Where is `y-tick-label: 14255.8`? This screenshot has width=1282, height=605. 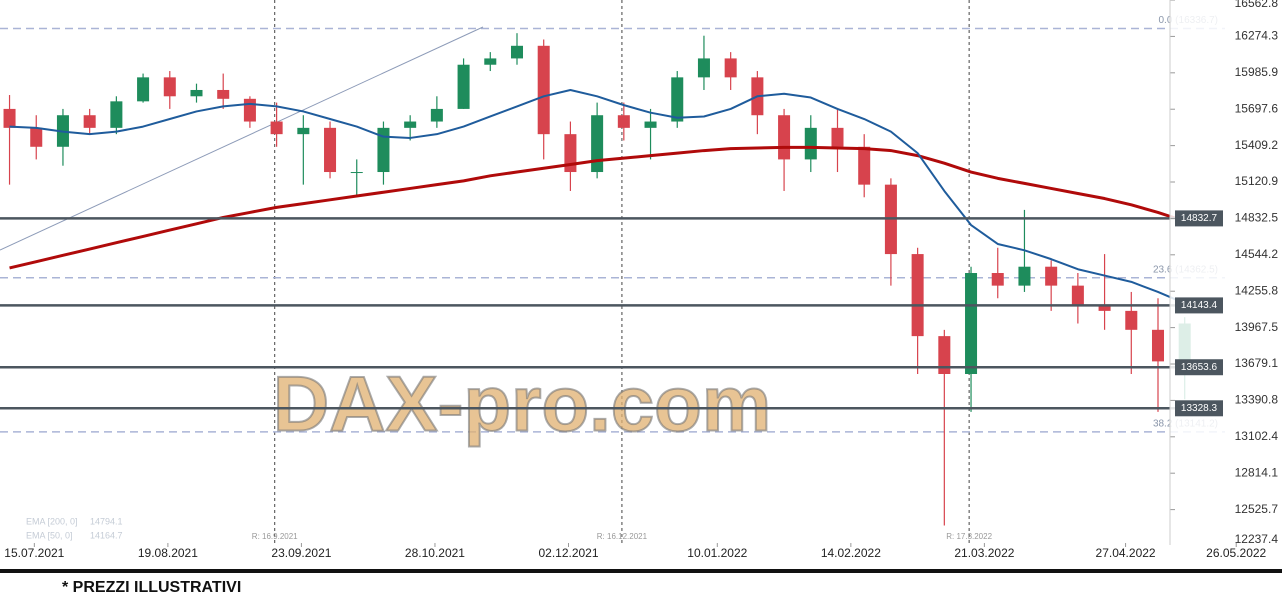
y-tick-label: 14255.8 is located at coordinates (1257, 290).